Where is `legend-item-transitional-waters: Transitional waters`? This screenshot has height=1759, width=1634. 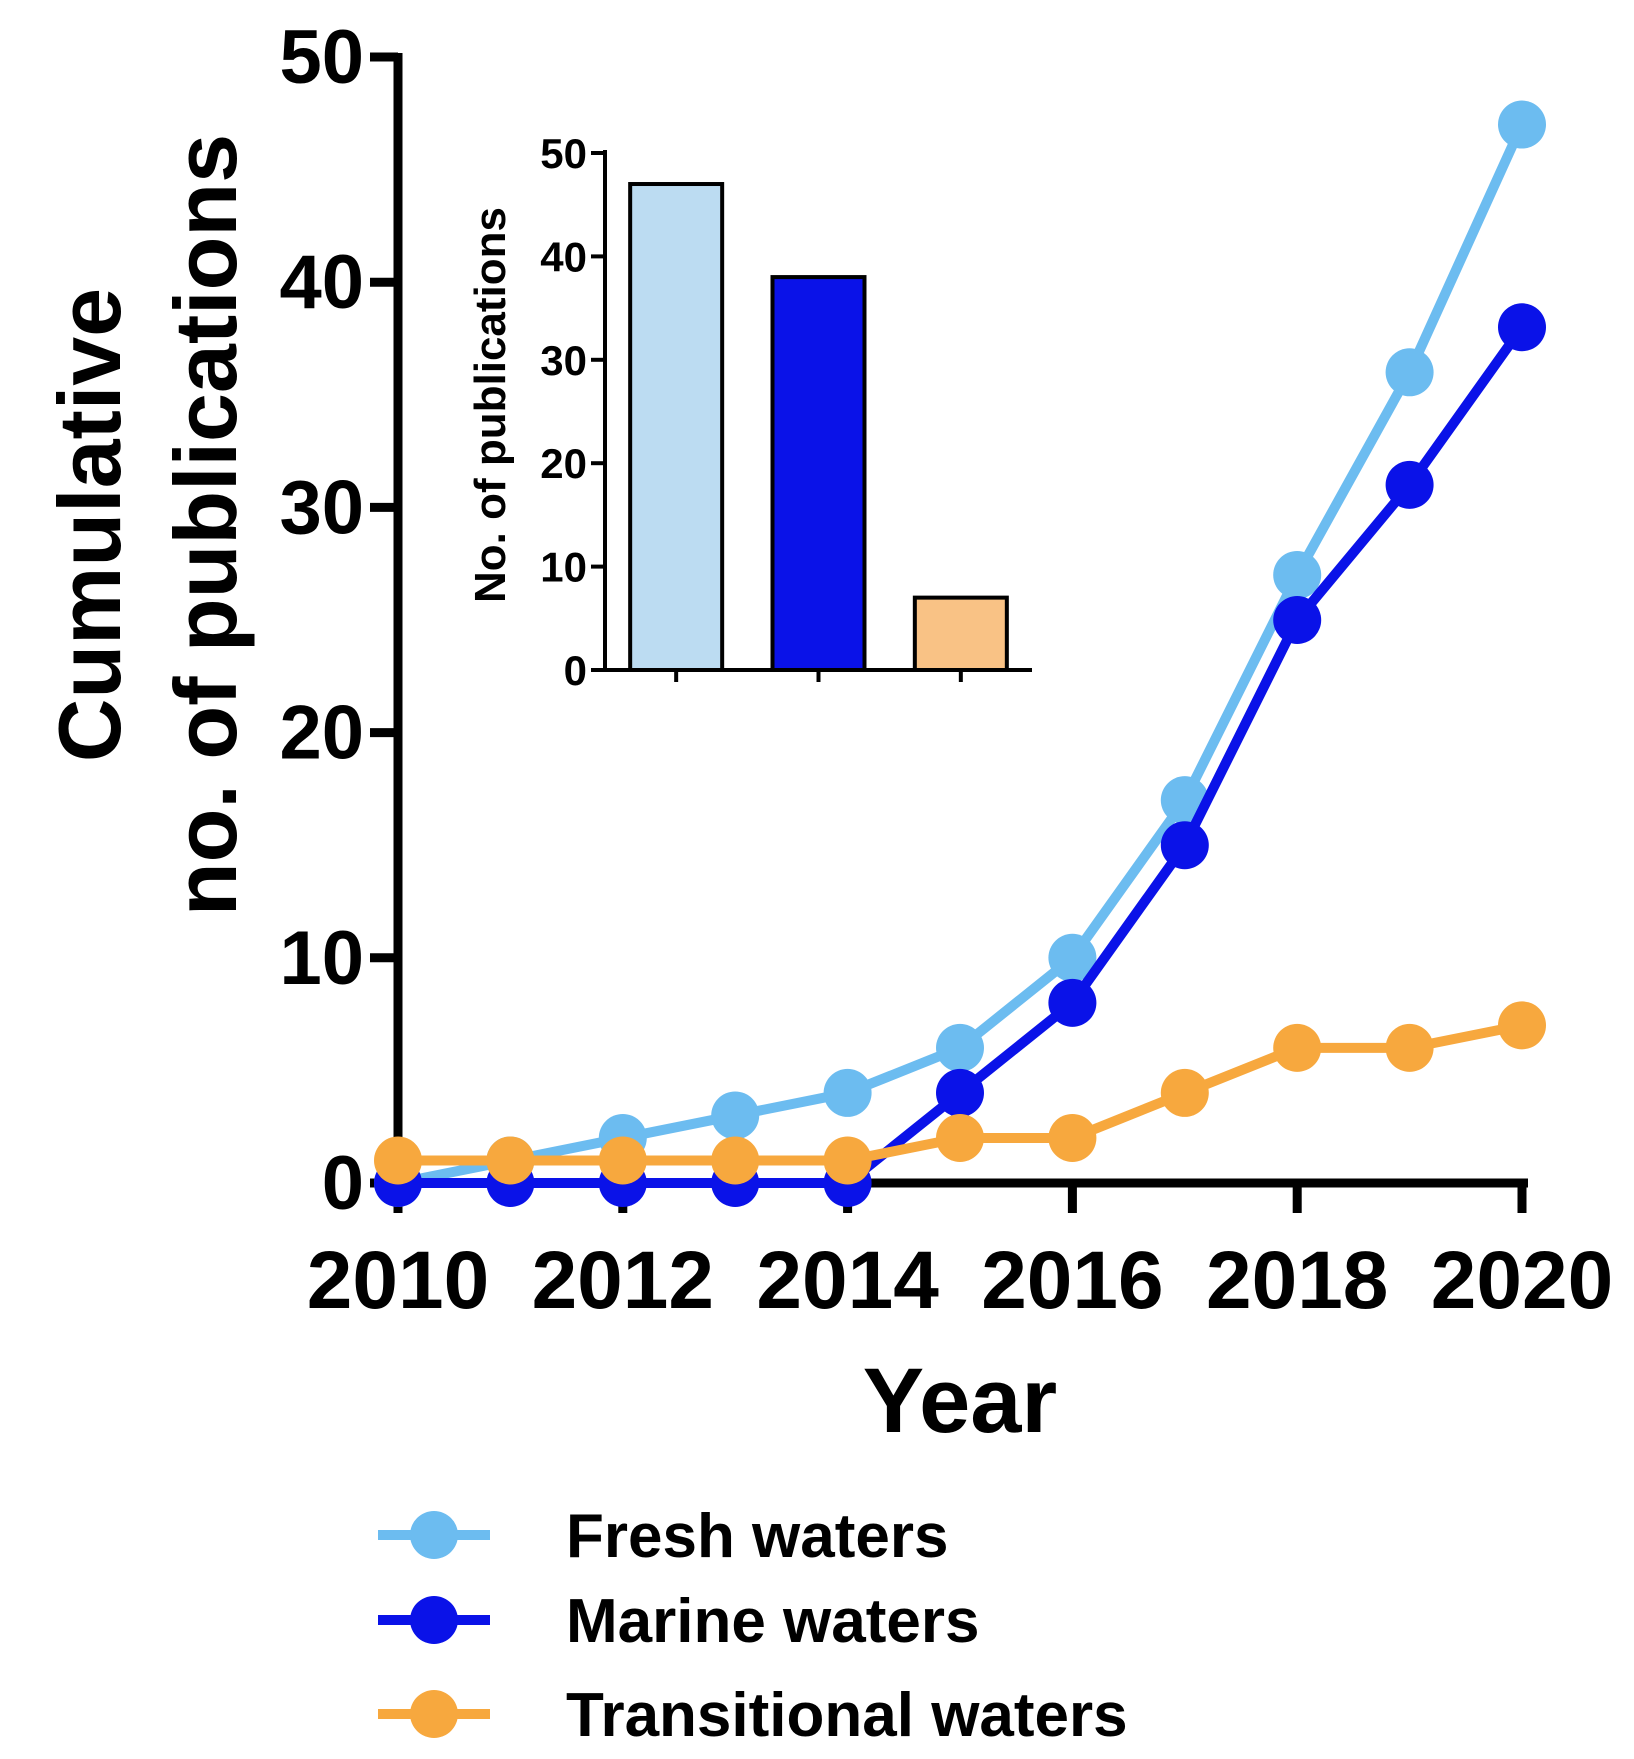 legend-item-transitional-waters: Transitional waters is located at coordinates (753, 1715).